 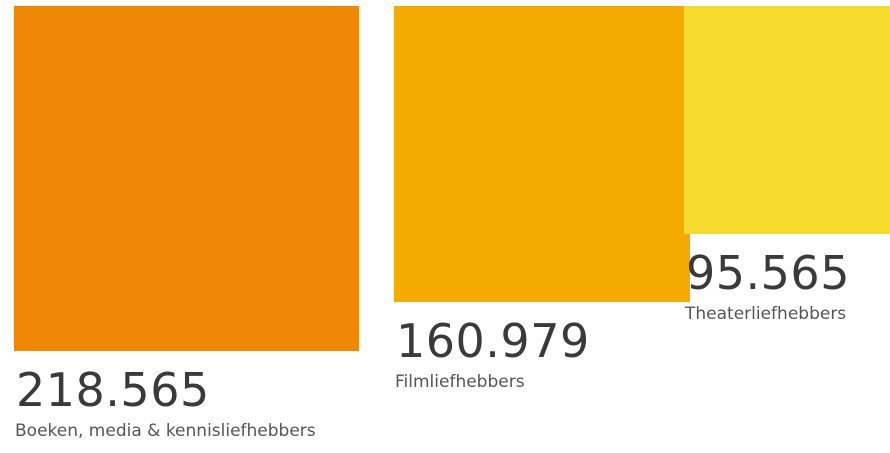 I want to click on value-theater: 95.565, so click(x=768, y=273).